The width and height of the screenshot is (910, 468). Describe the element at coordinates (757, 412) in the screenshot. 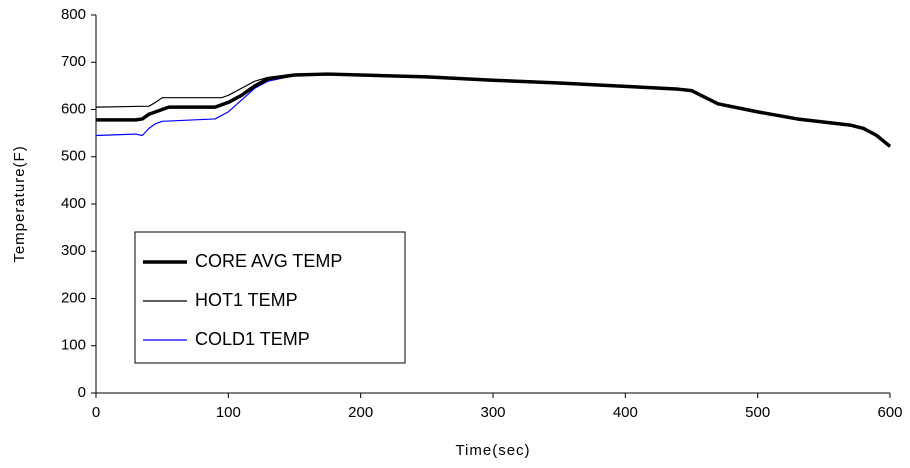

I see `x-tick-label: 500` at that location.